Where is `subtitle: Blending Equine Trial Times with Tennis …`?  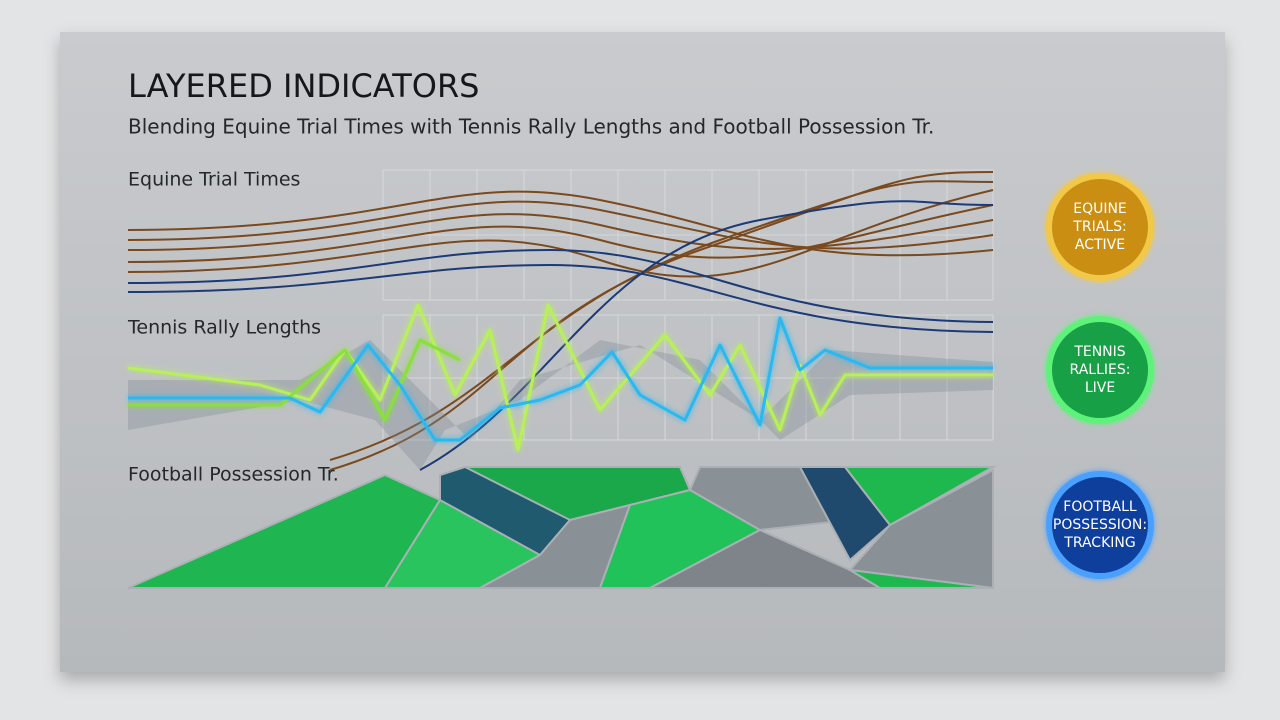
subtitle: Blending Equine Trial Times with Tennis … is located at coordinates (531, 127).